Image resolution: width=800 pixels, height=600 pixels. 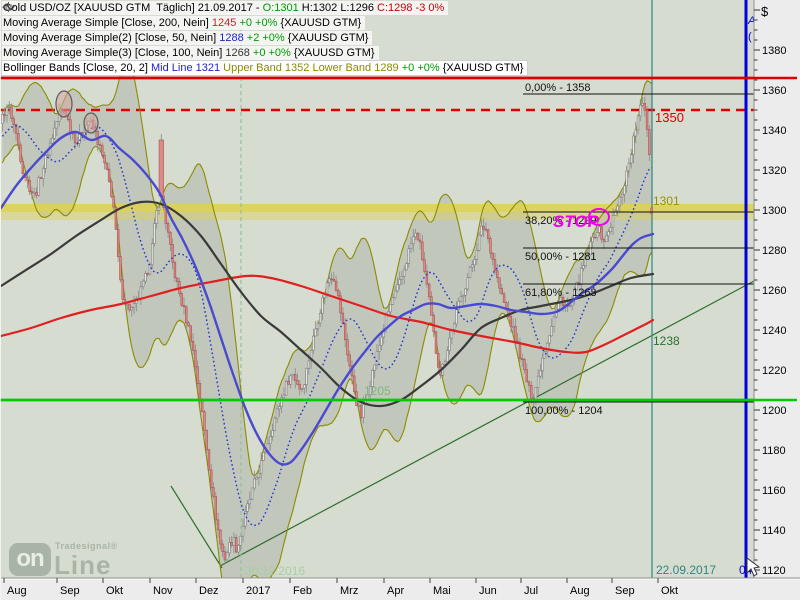 What do you see at coordinates (561, 293) in the screenshot?
I see `fib-level-label-3: 61,80% - 1263` at bounding box center [561, 293].